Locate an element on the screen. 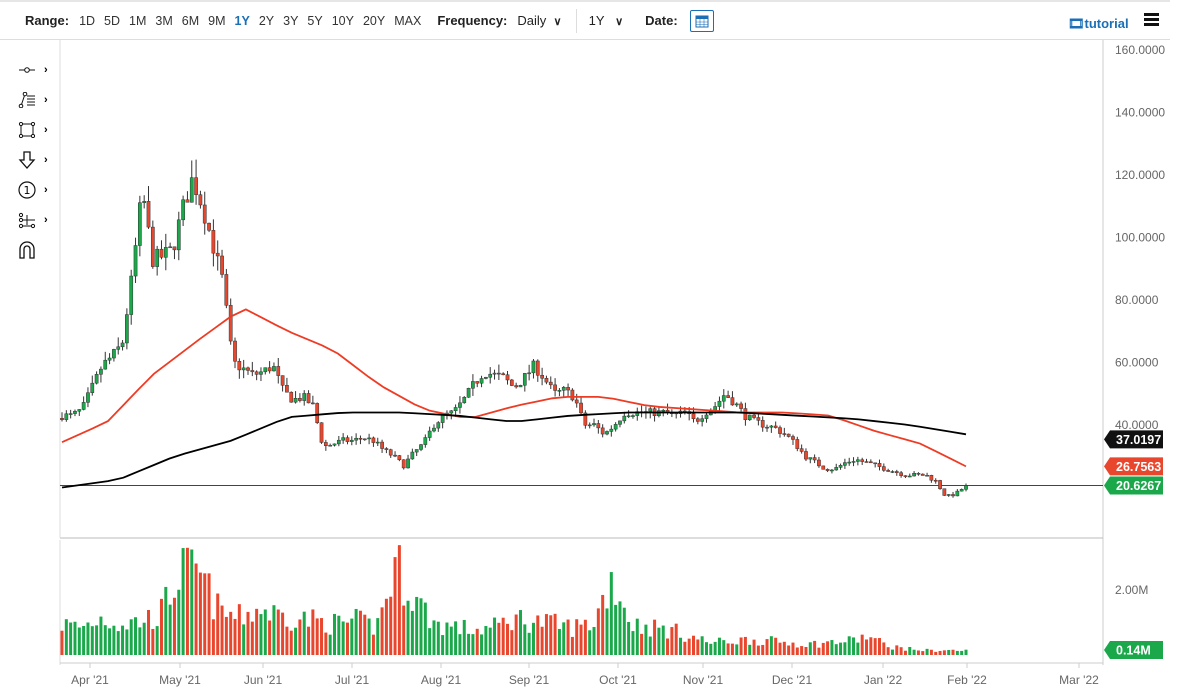 Image resolution: width=1178 pixels, height=698 pixels. price-tick: 140.0000 is located at coordinates (1140, 113).